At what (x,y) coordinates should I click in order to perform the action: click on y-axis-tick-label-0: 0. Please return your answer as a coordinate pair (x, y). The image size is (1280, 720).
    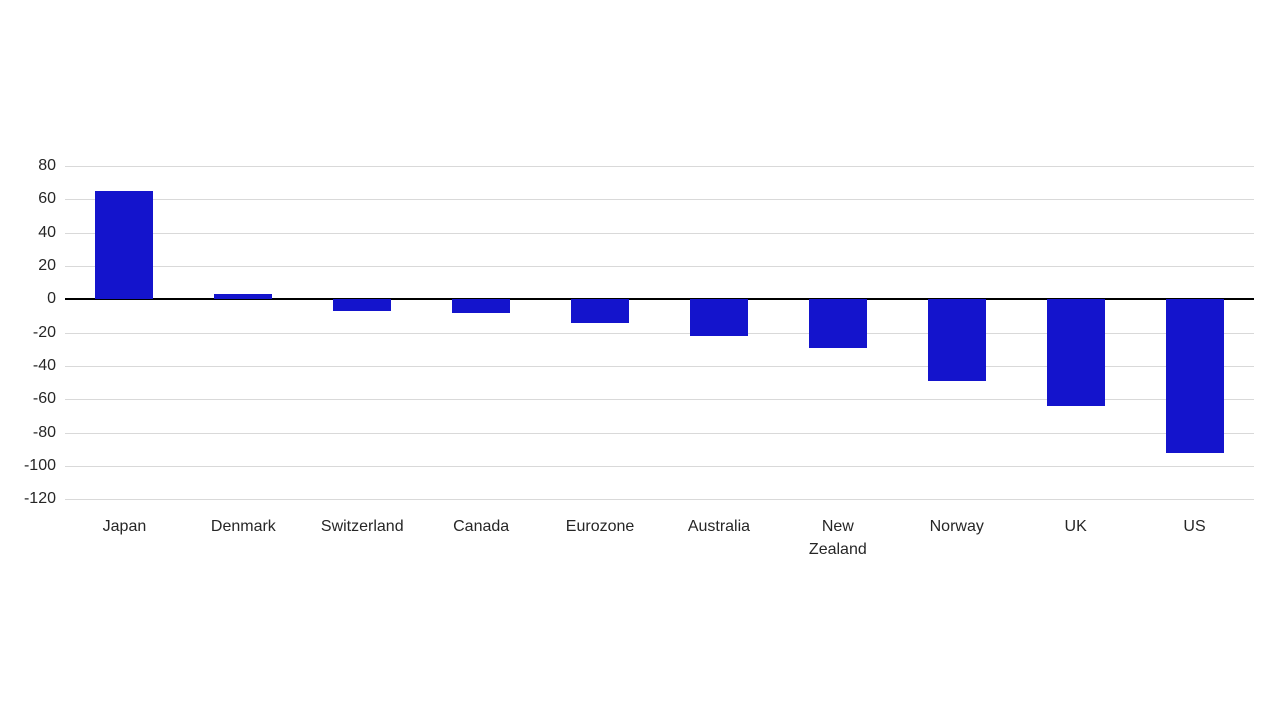
    Looking at the image, I should click on (51, 299).